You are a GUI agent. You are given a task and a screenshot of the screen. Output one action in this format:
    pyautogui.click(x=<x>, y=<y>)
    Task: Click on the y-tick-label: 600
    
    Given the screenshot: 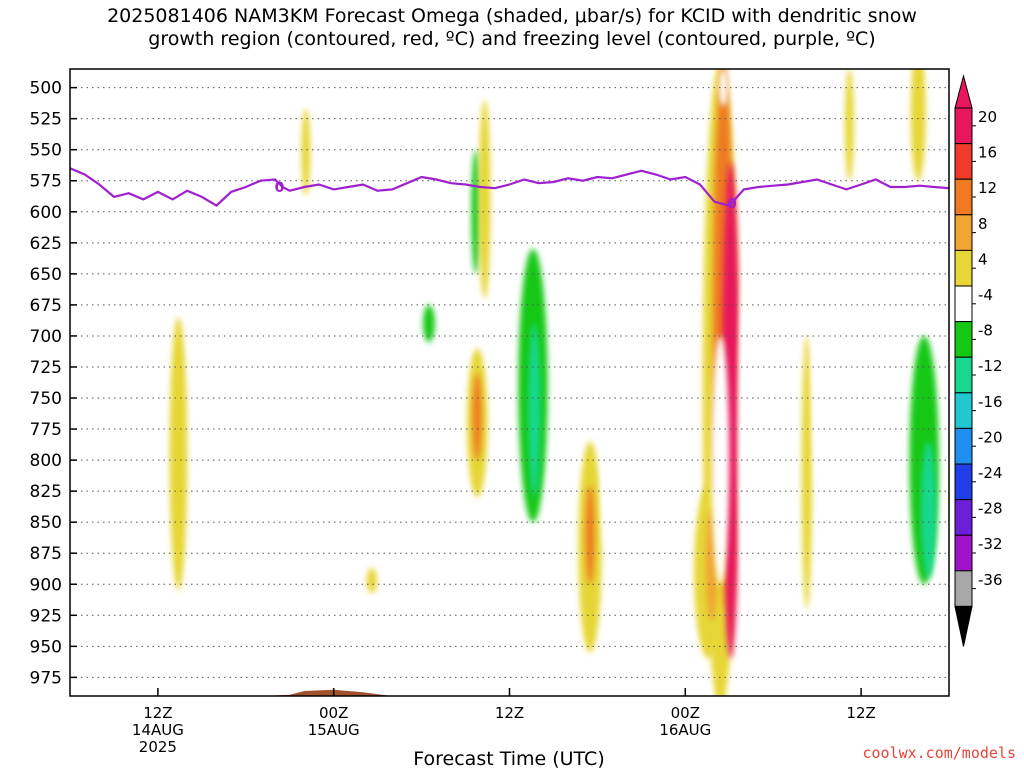 What is the action you would take?
    pyautogui.click(x=46, y=213)
    